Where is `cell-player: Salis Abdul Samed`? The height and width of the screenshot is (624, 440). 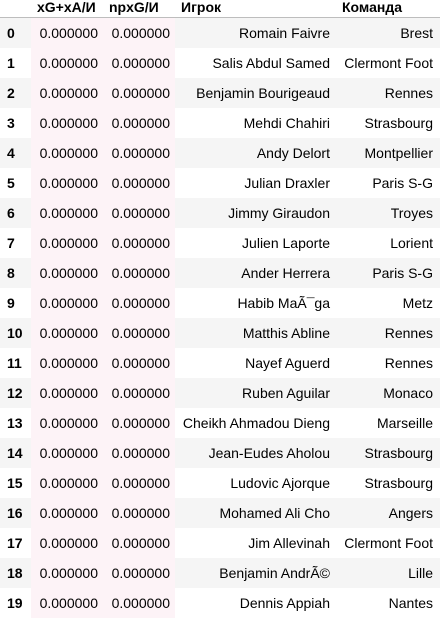 cell-player: Salis Abdul Samed is located at coordinates (255, 62).